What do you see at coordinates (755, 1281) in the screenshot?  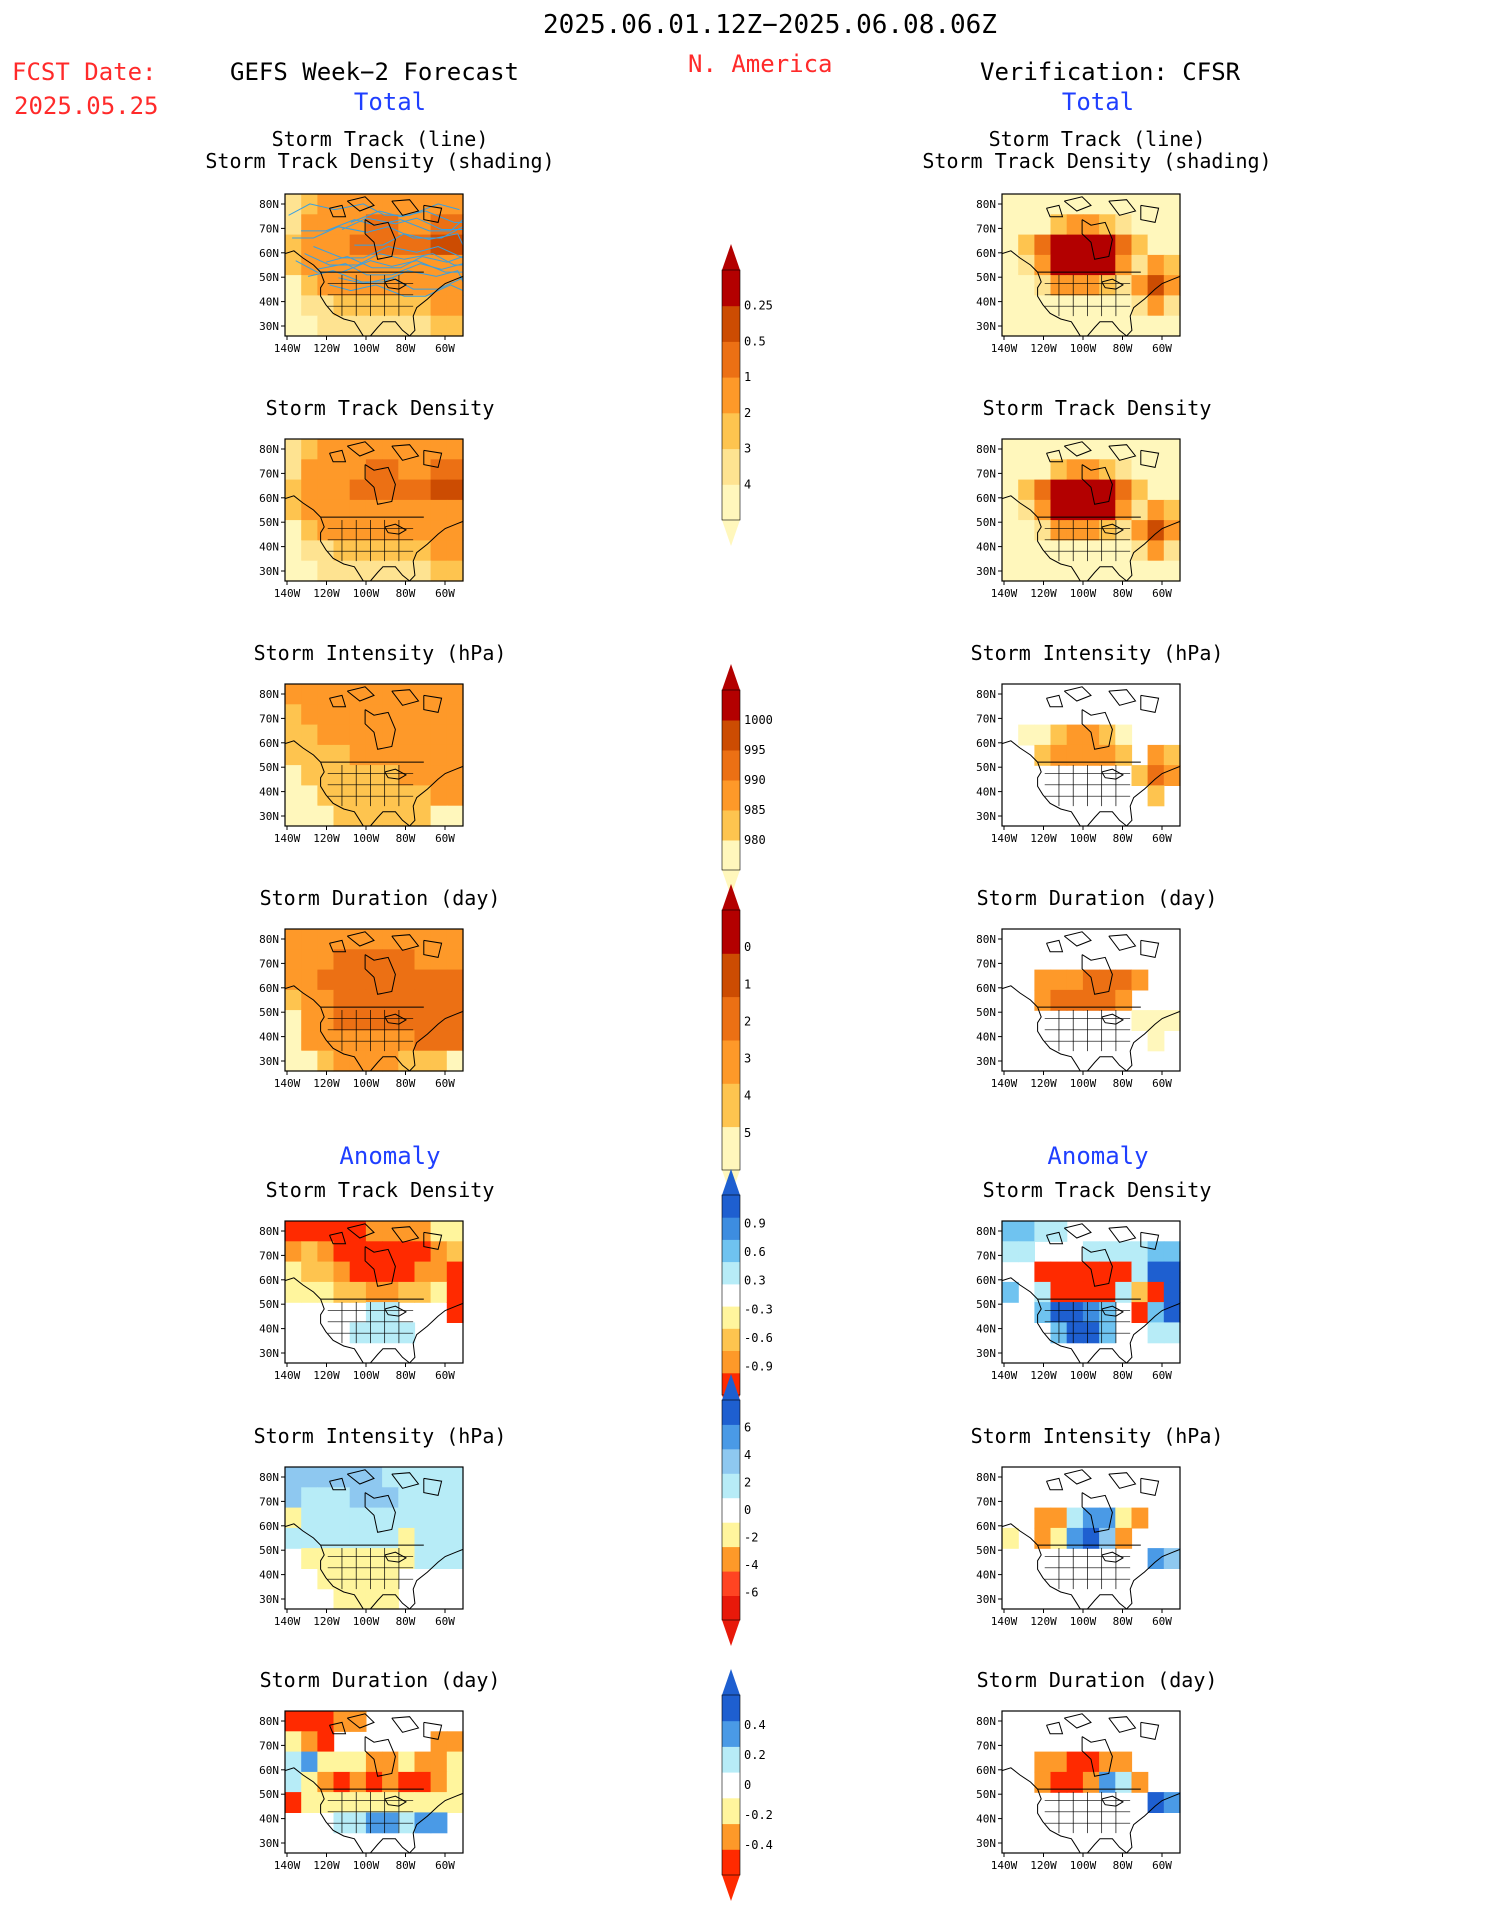 I see `colorbar-tick-label: 0.3` at bounding box center [755, 1281].